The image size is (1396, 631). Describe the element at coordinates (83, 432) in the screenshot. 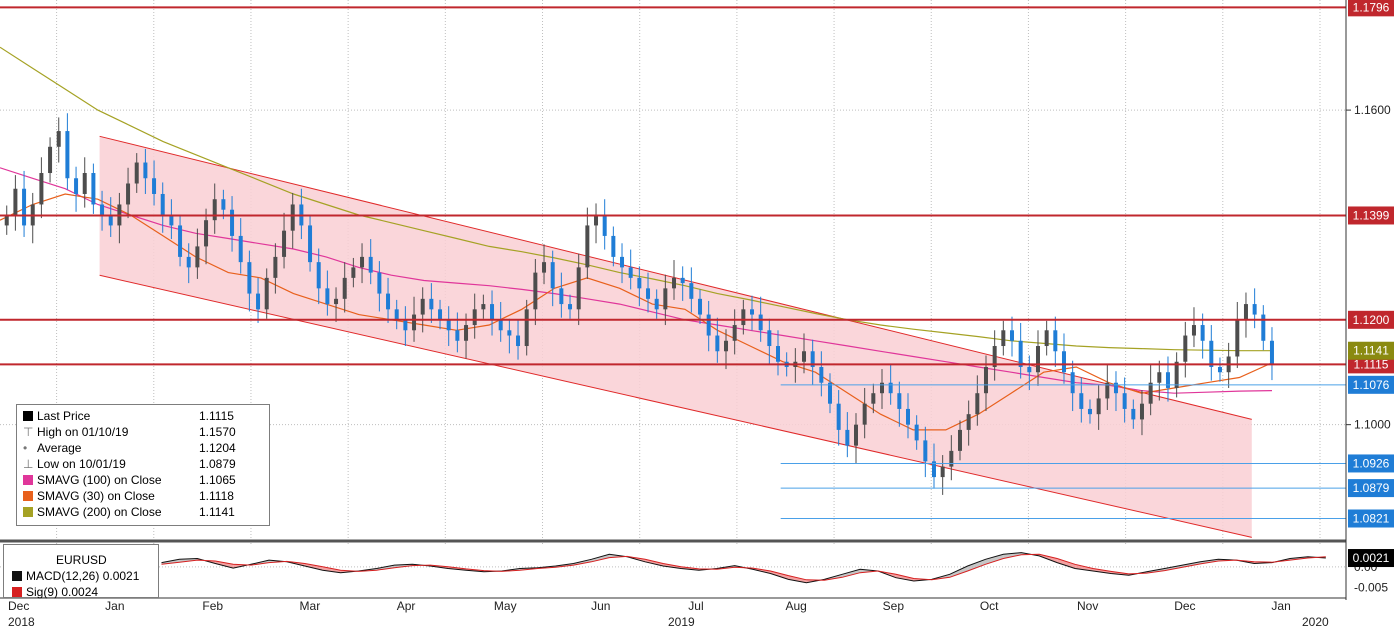

I see `legend-label: High on 01/10/19` at that location.